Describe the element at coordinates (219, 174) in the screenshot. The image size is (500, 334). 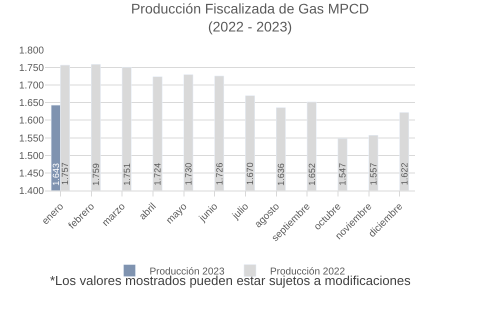
I see `data-label: 1.726` at that location.